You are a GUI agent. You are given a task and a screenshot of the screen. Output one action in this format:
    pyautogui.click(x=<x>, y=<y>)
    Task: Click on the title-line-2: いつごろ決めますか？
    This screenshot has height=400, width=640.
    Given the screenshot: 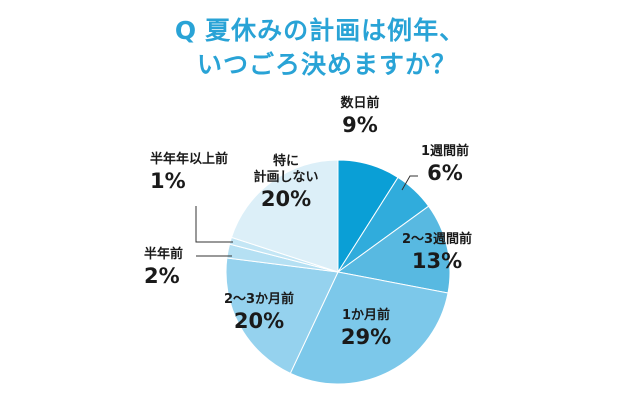 What is the action you would take?
    pyautogui.click(x=320, y=65)
    